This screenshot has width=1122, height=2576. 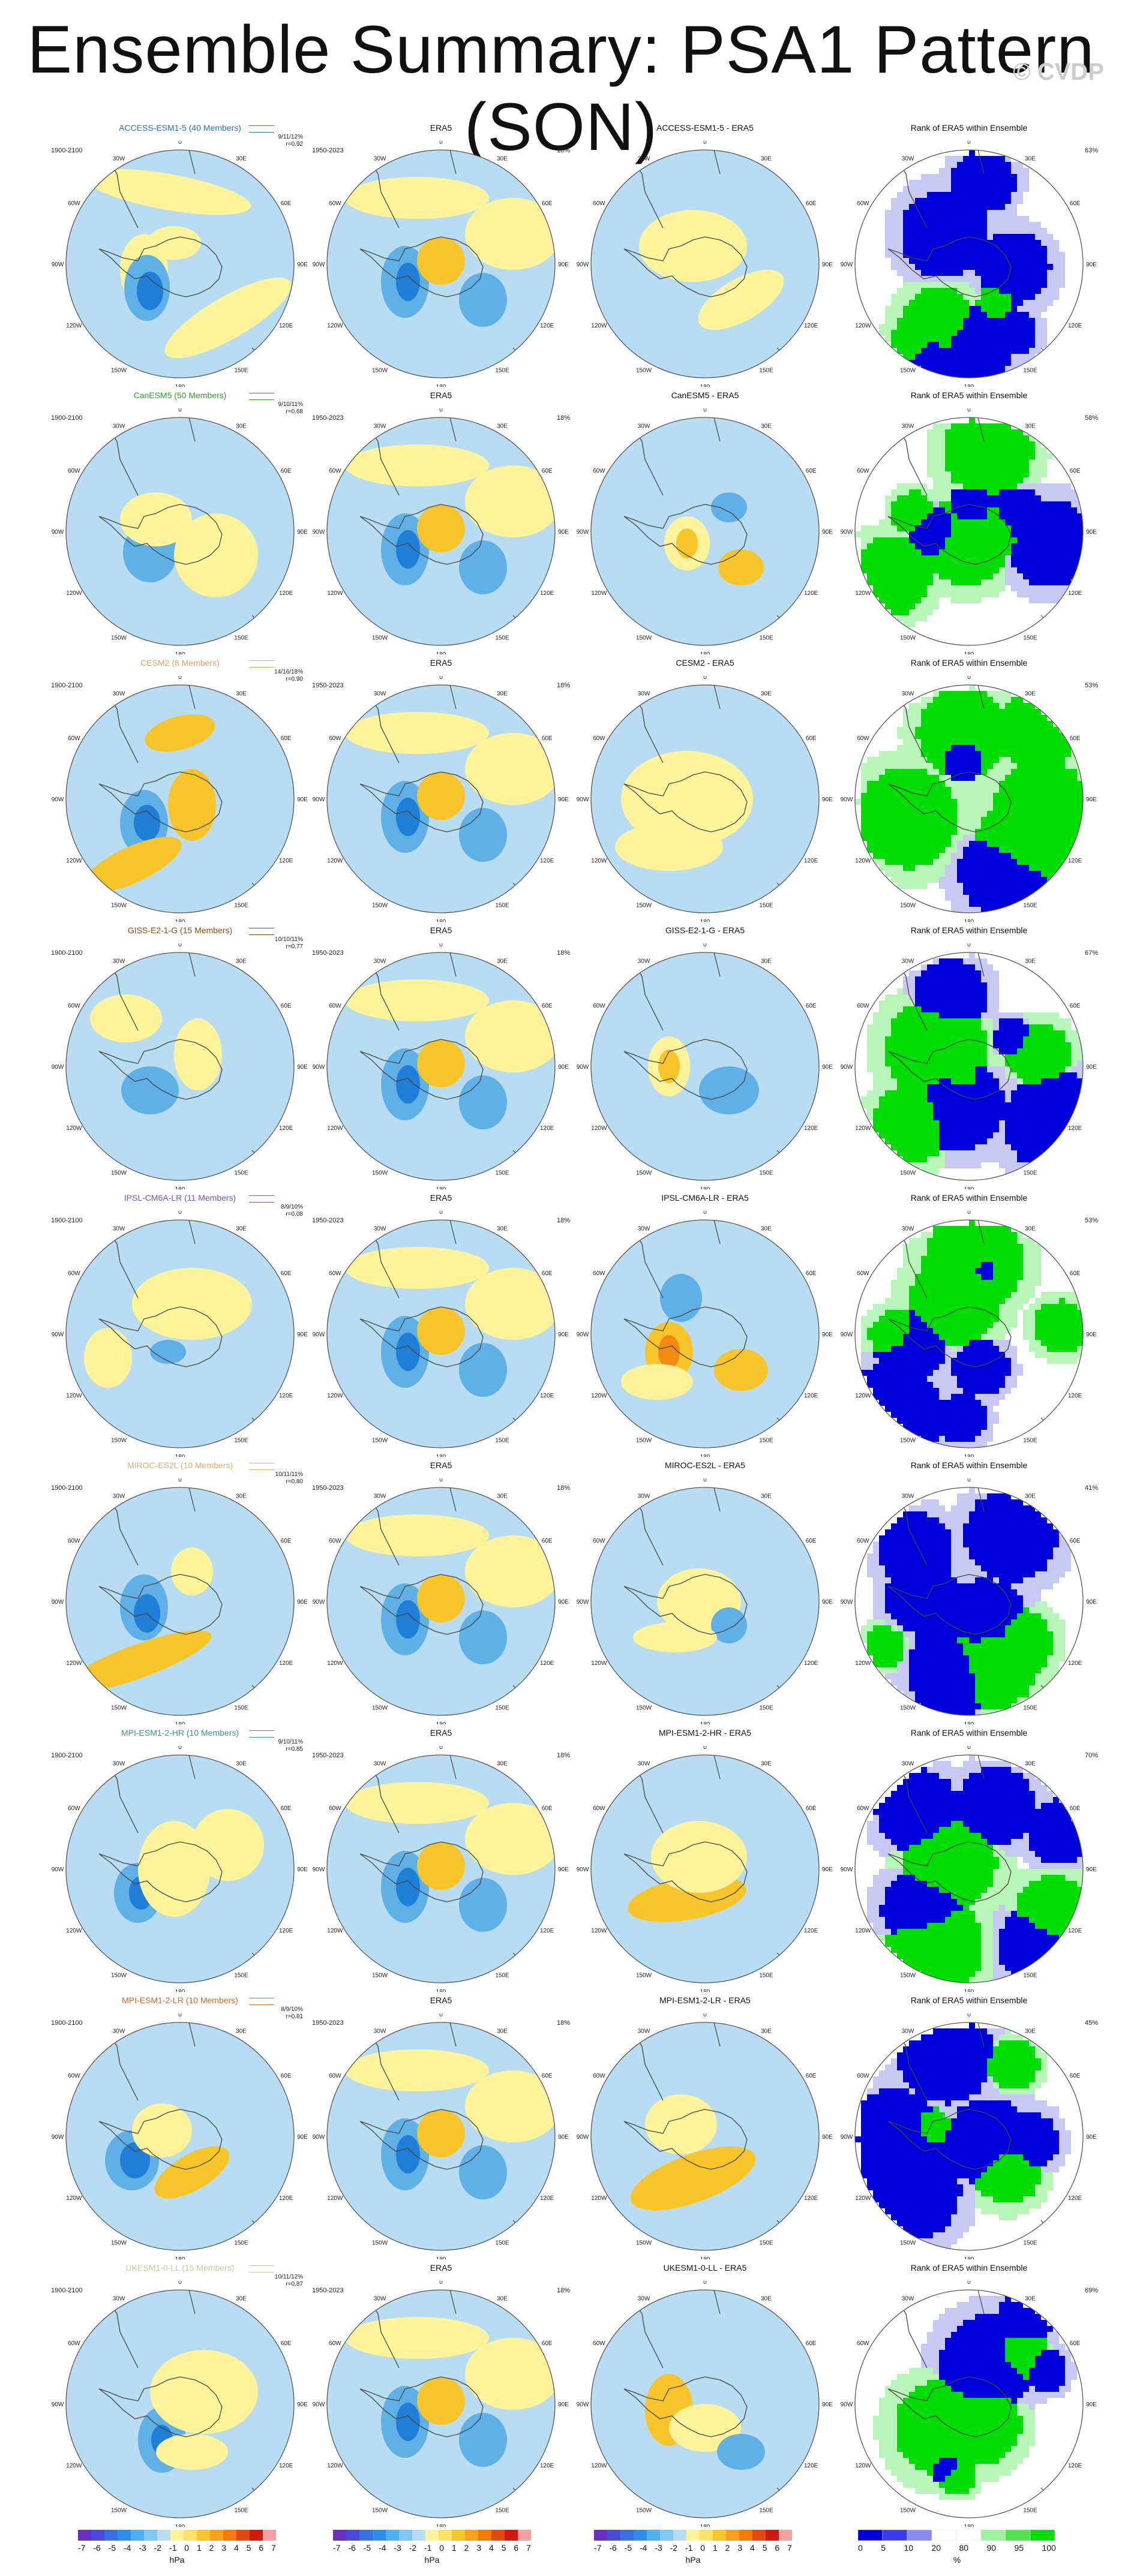 What do you see at coordinates (276, 137) in the screenshot?
I see `ensemble-stats: 9/11/12% r=0.92` at bounding box center [276, 137].